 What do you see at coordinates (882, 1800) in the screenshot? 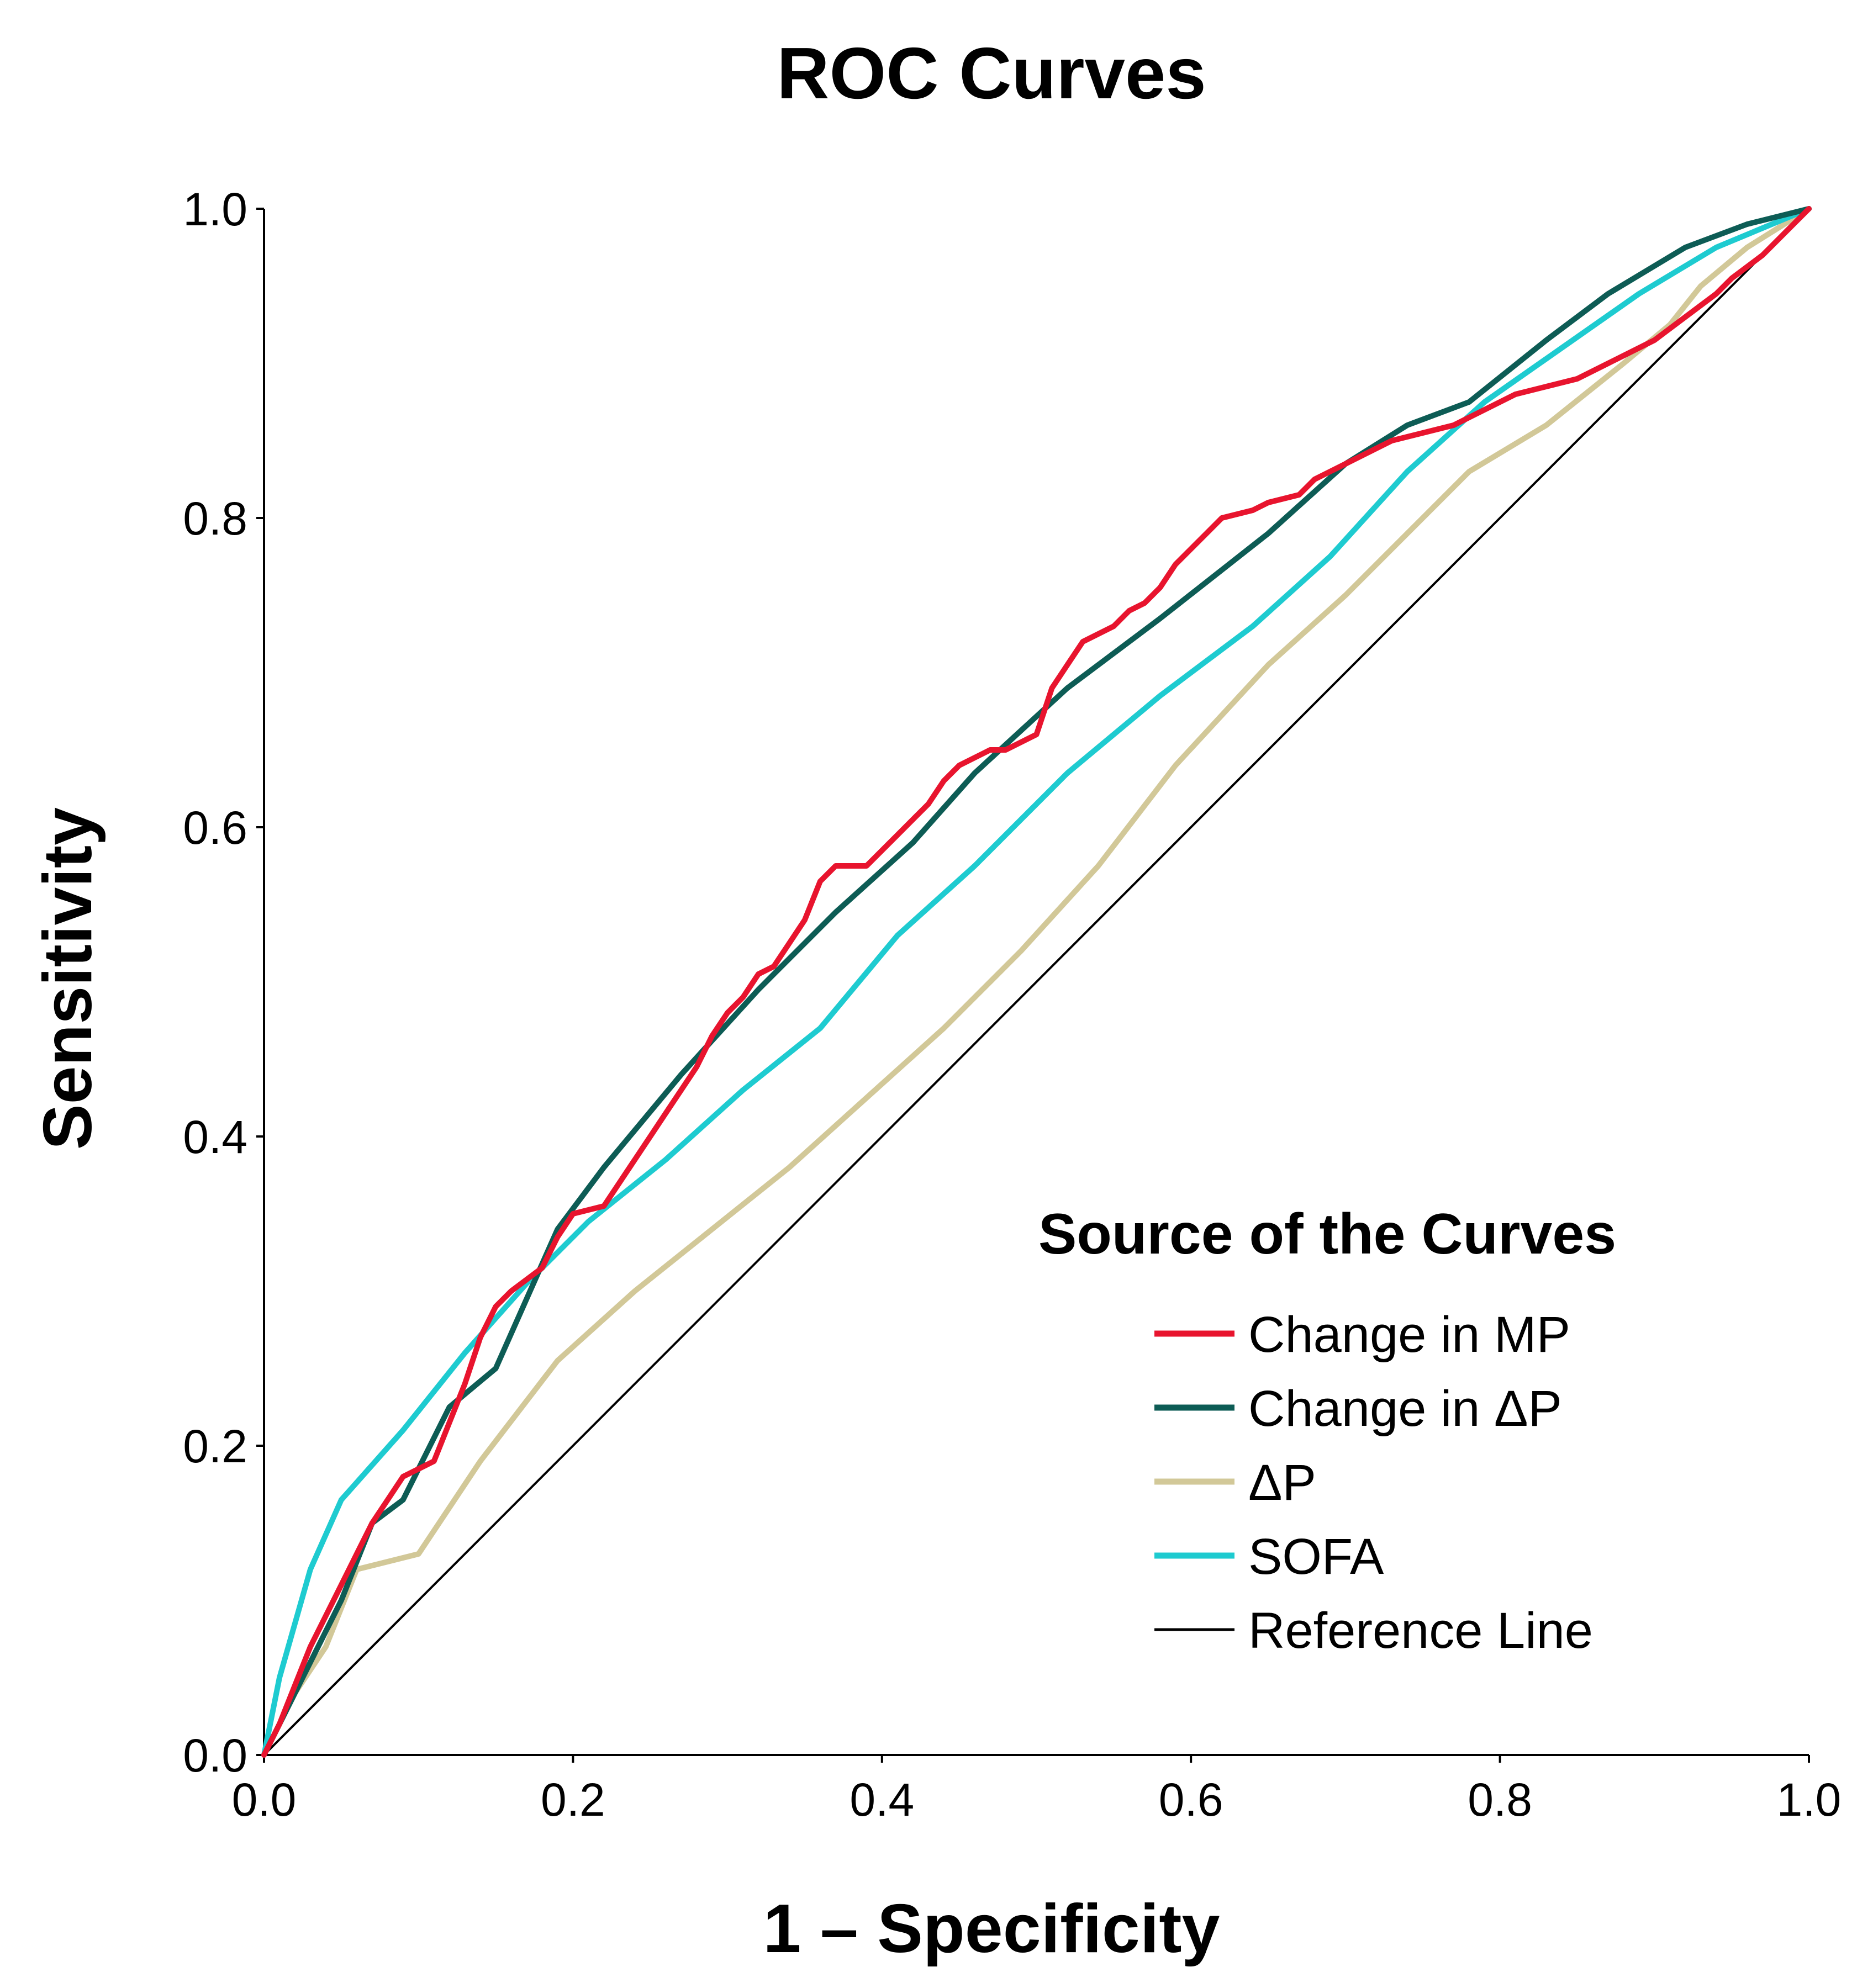
I see `x-tick-label-2: 0.4` at bounding box center [882, 1800].